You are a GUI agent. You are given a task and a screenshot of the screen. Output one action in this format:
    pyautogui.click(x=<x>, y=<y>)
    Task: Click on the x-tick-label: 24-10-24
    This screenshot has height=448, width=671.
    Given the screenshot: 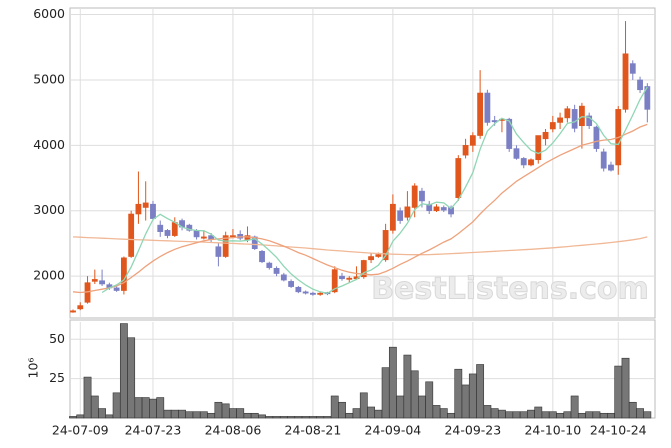 What is the action you would take?
    pyautogui.click(x=618, y=430)
    